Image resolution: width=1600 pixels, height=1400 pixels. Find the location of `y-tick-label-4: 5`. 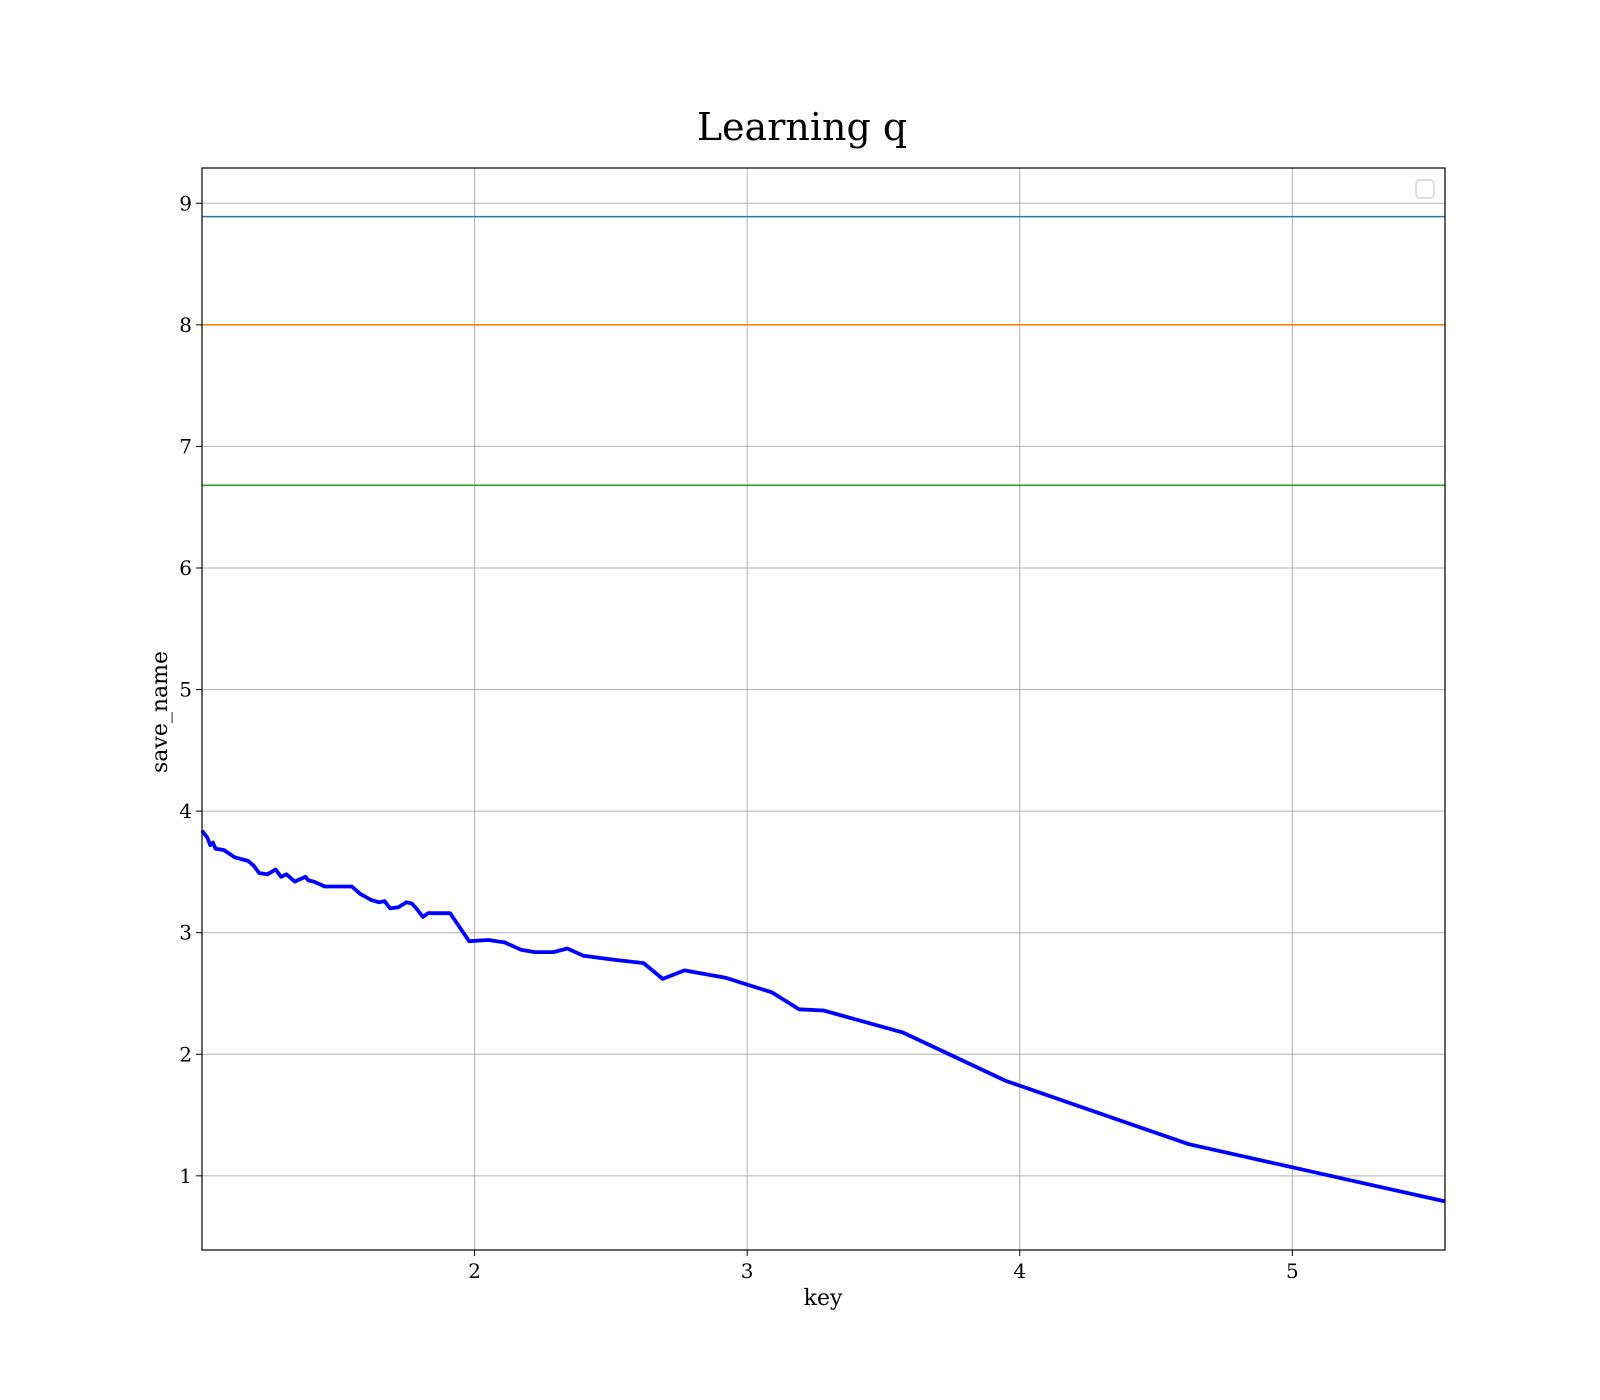

y-tick-label-4: 5 is located at coordinates (185, 690).